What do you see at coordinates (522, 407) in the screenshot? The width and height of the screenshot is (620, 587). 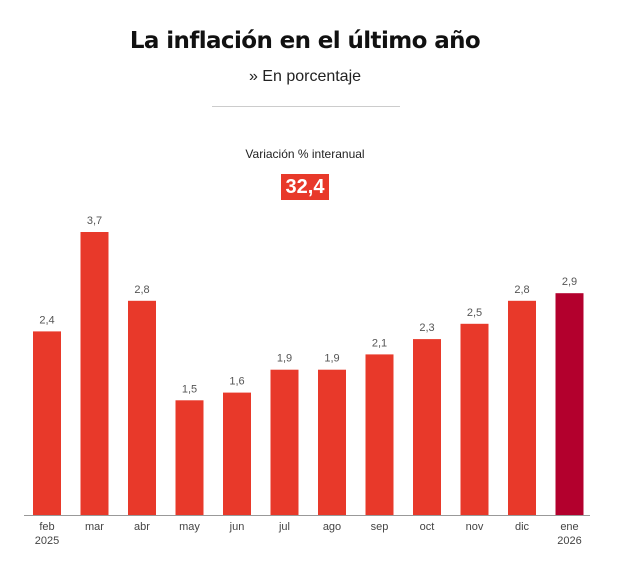 I see `bar-dic` at bounding box center [522, 407].